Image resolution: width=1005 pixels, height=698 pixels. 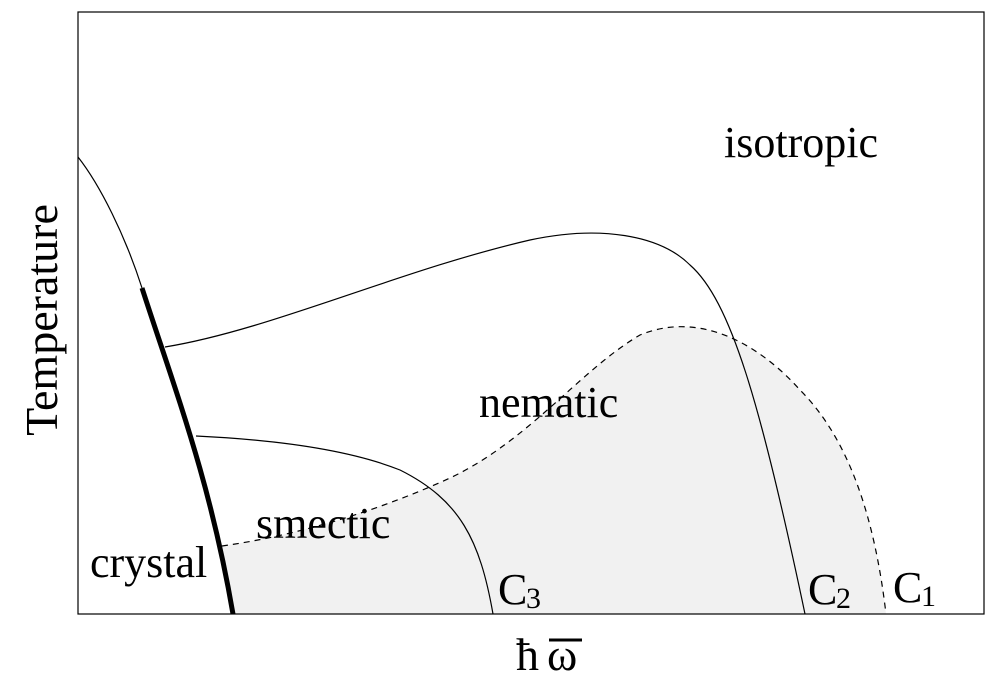 I want to click on label-c3: C 3, so click(x=519, y=590).